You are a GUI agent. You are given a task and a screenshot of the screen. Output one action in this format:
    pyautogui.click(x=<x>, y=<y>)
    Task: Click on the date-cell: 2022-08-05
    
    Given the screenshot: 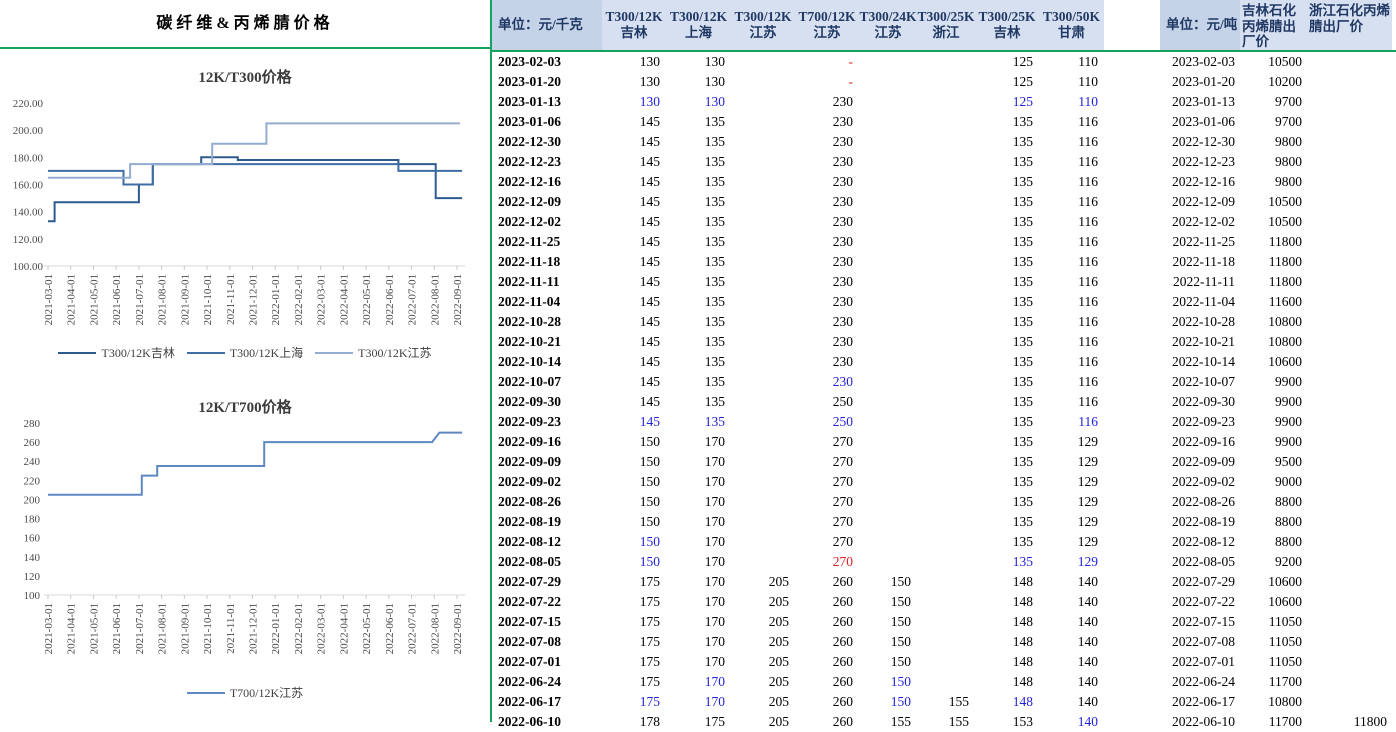 What is the action you would take?
    pyautogui.click(x=529, y=561)
    